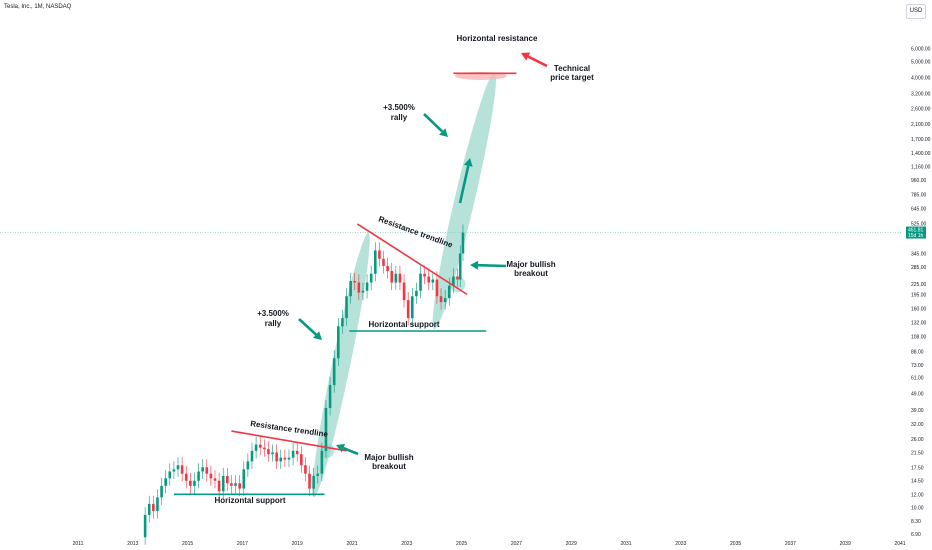 The width and height of the screenshot is (932, 550). Describe the element at coordinates (289, 441) in the screenshot. I see `resistance-trendline-lower` at that location.